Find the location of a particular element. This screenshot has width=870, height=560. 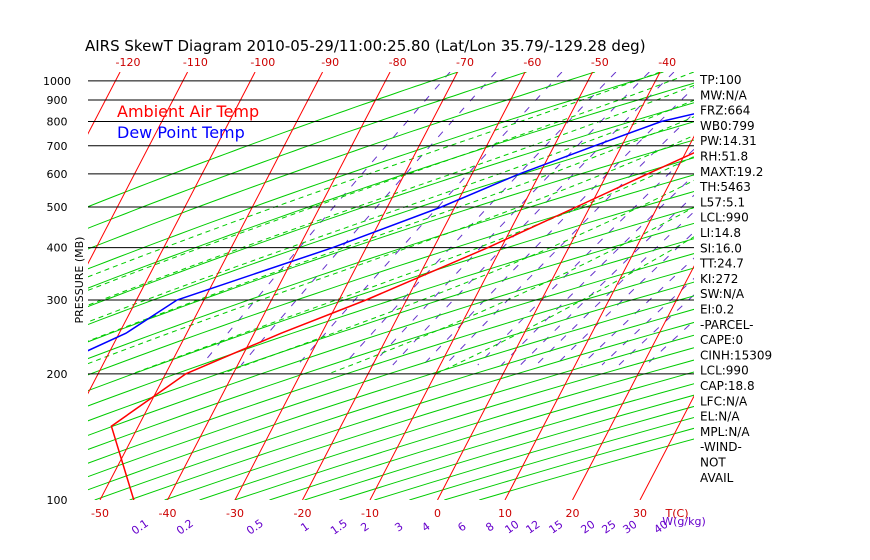

bottom-temp-tick-label: -30 is located at coordinates (235, 513).